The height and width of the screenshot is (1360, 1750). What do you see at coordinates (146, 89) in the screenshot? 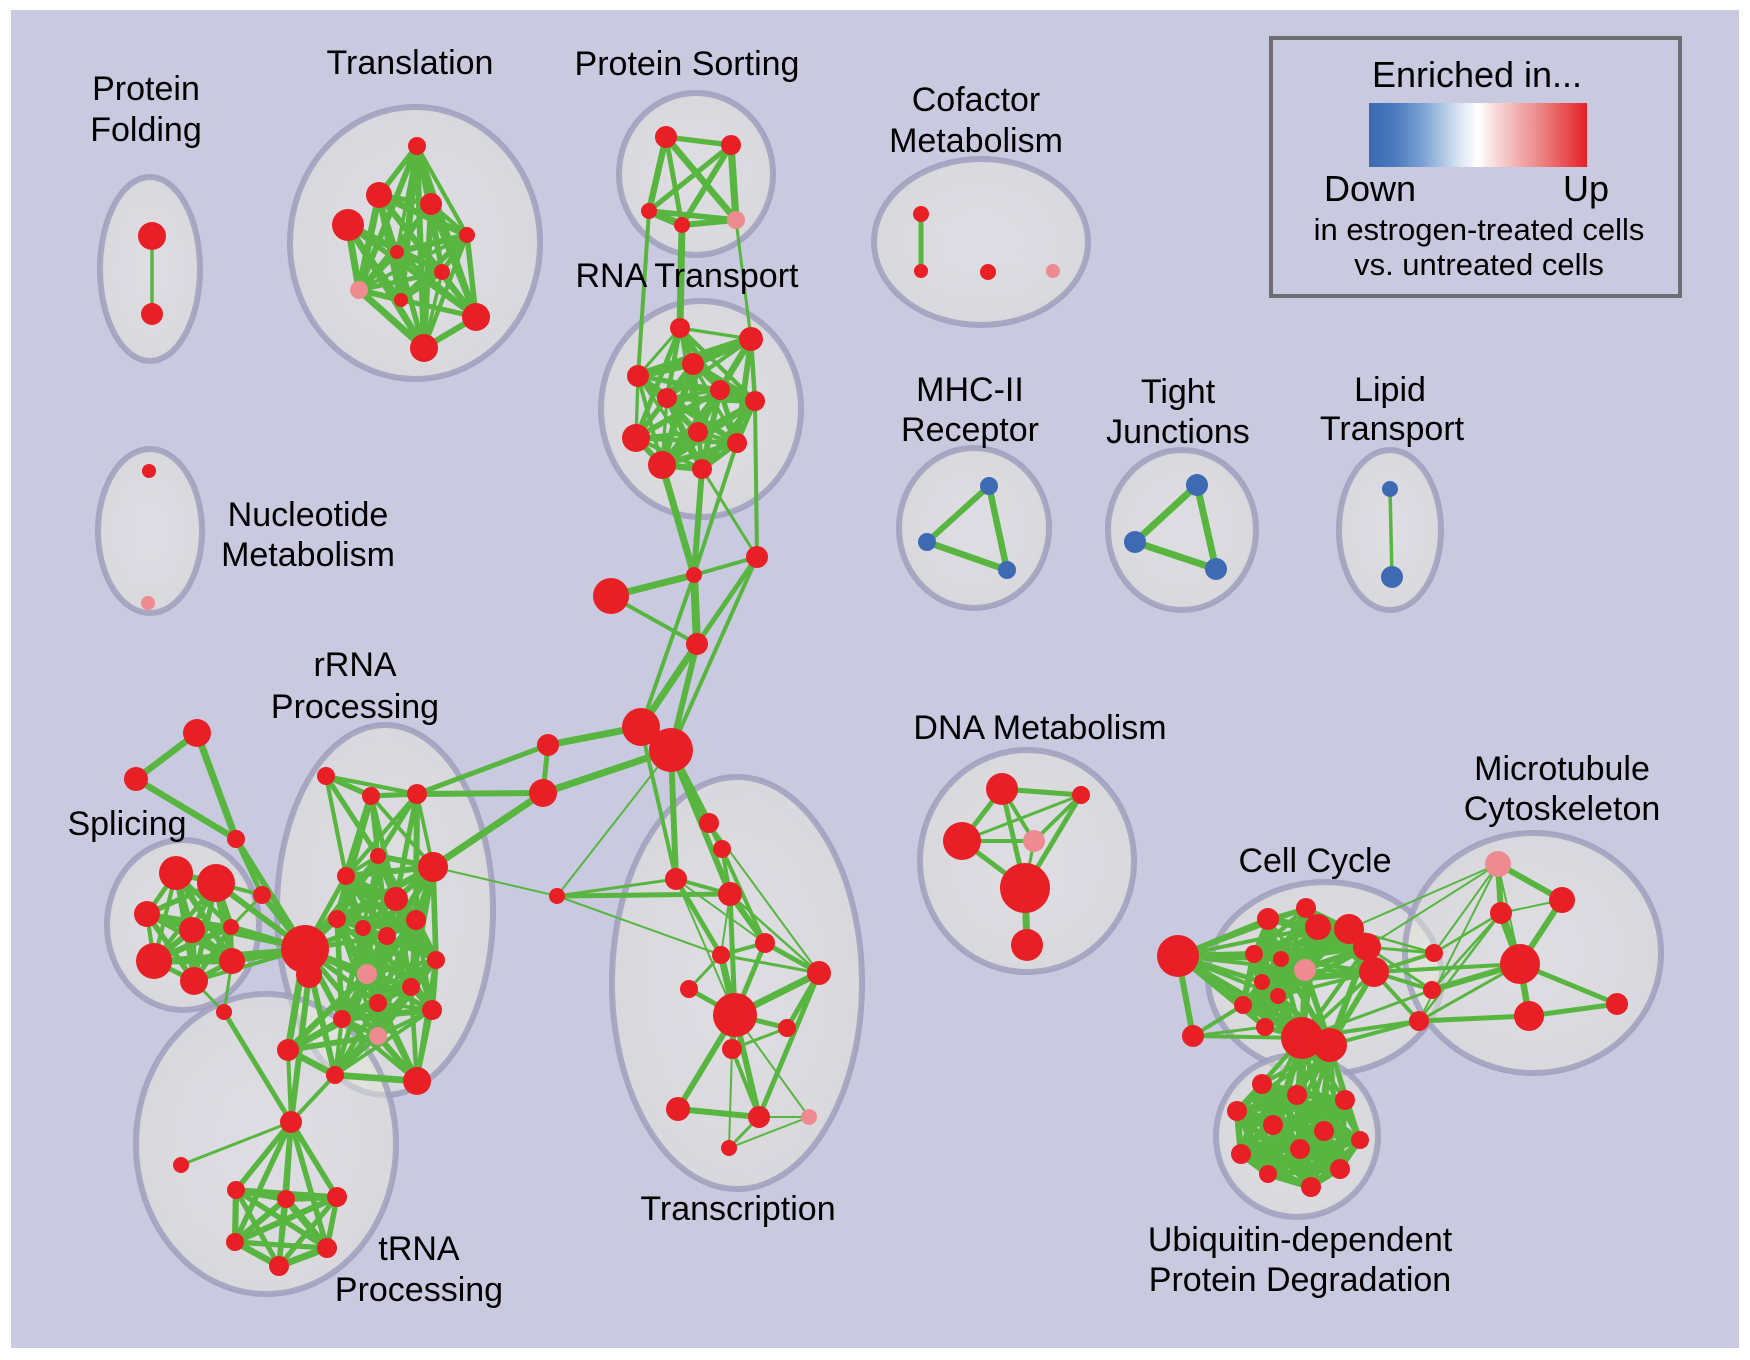
I see `svg-text: Protein` at bounding box center [146, 89].